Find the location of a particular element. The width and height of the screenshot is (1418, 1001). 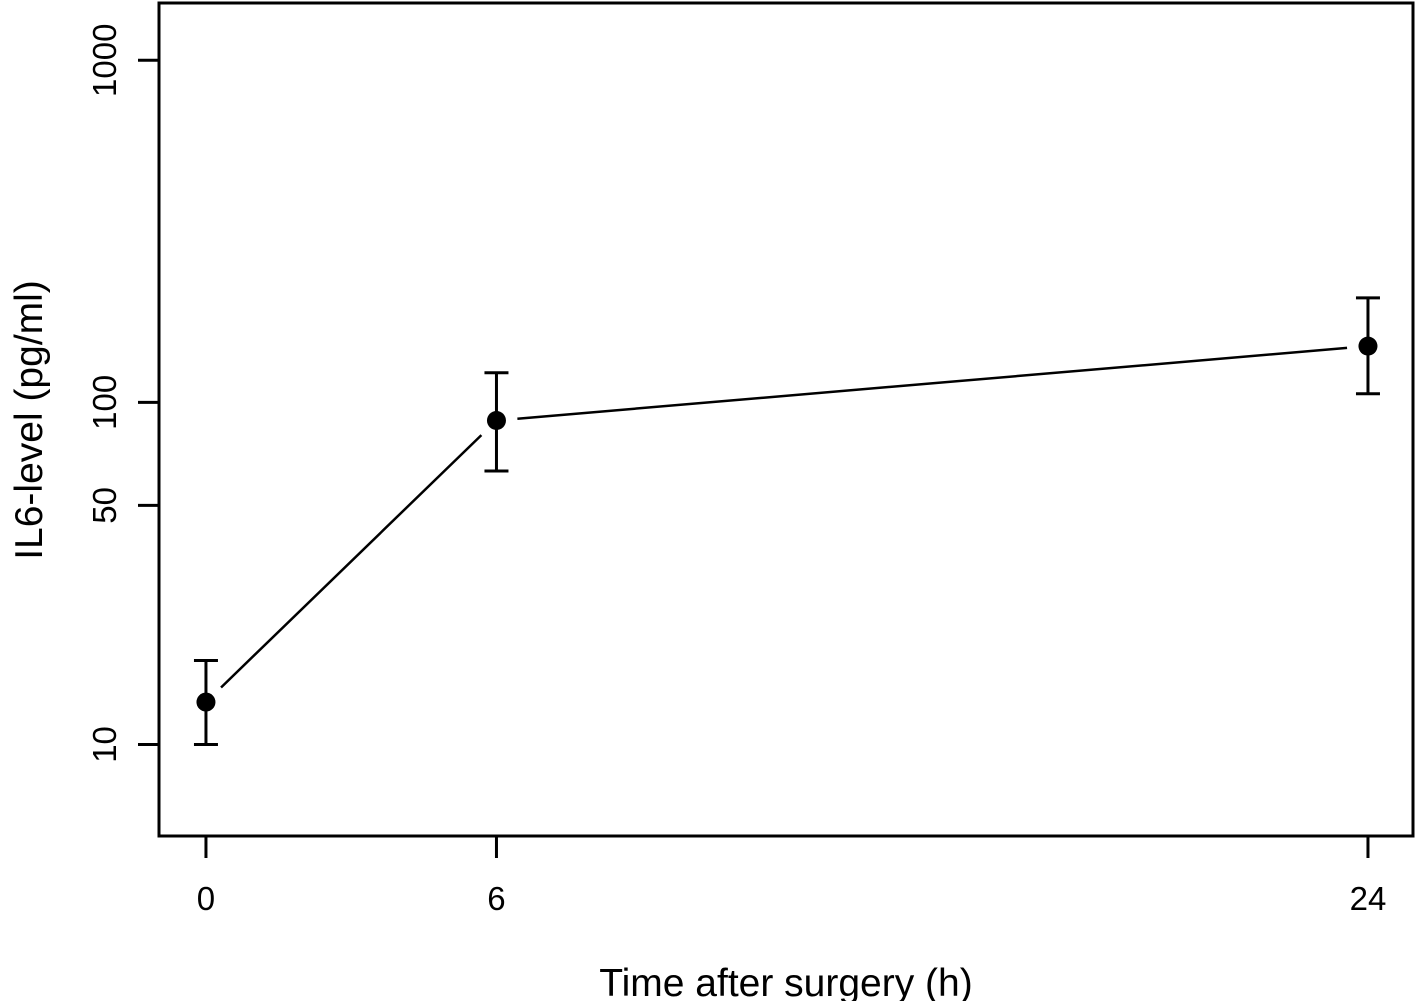

x-tick-label: 24 is located at coordinates (1368, 898).